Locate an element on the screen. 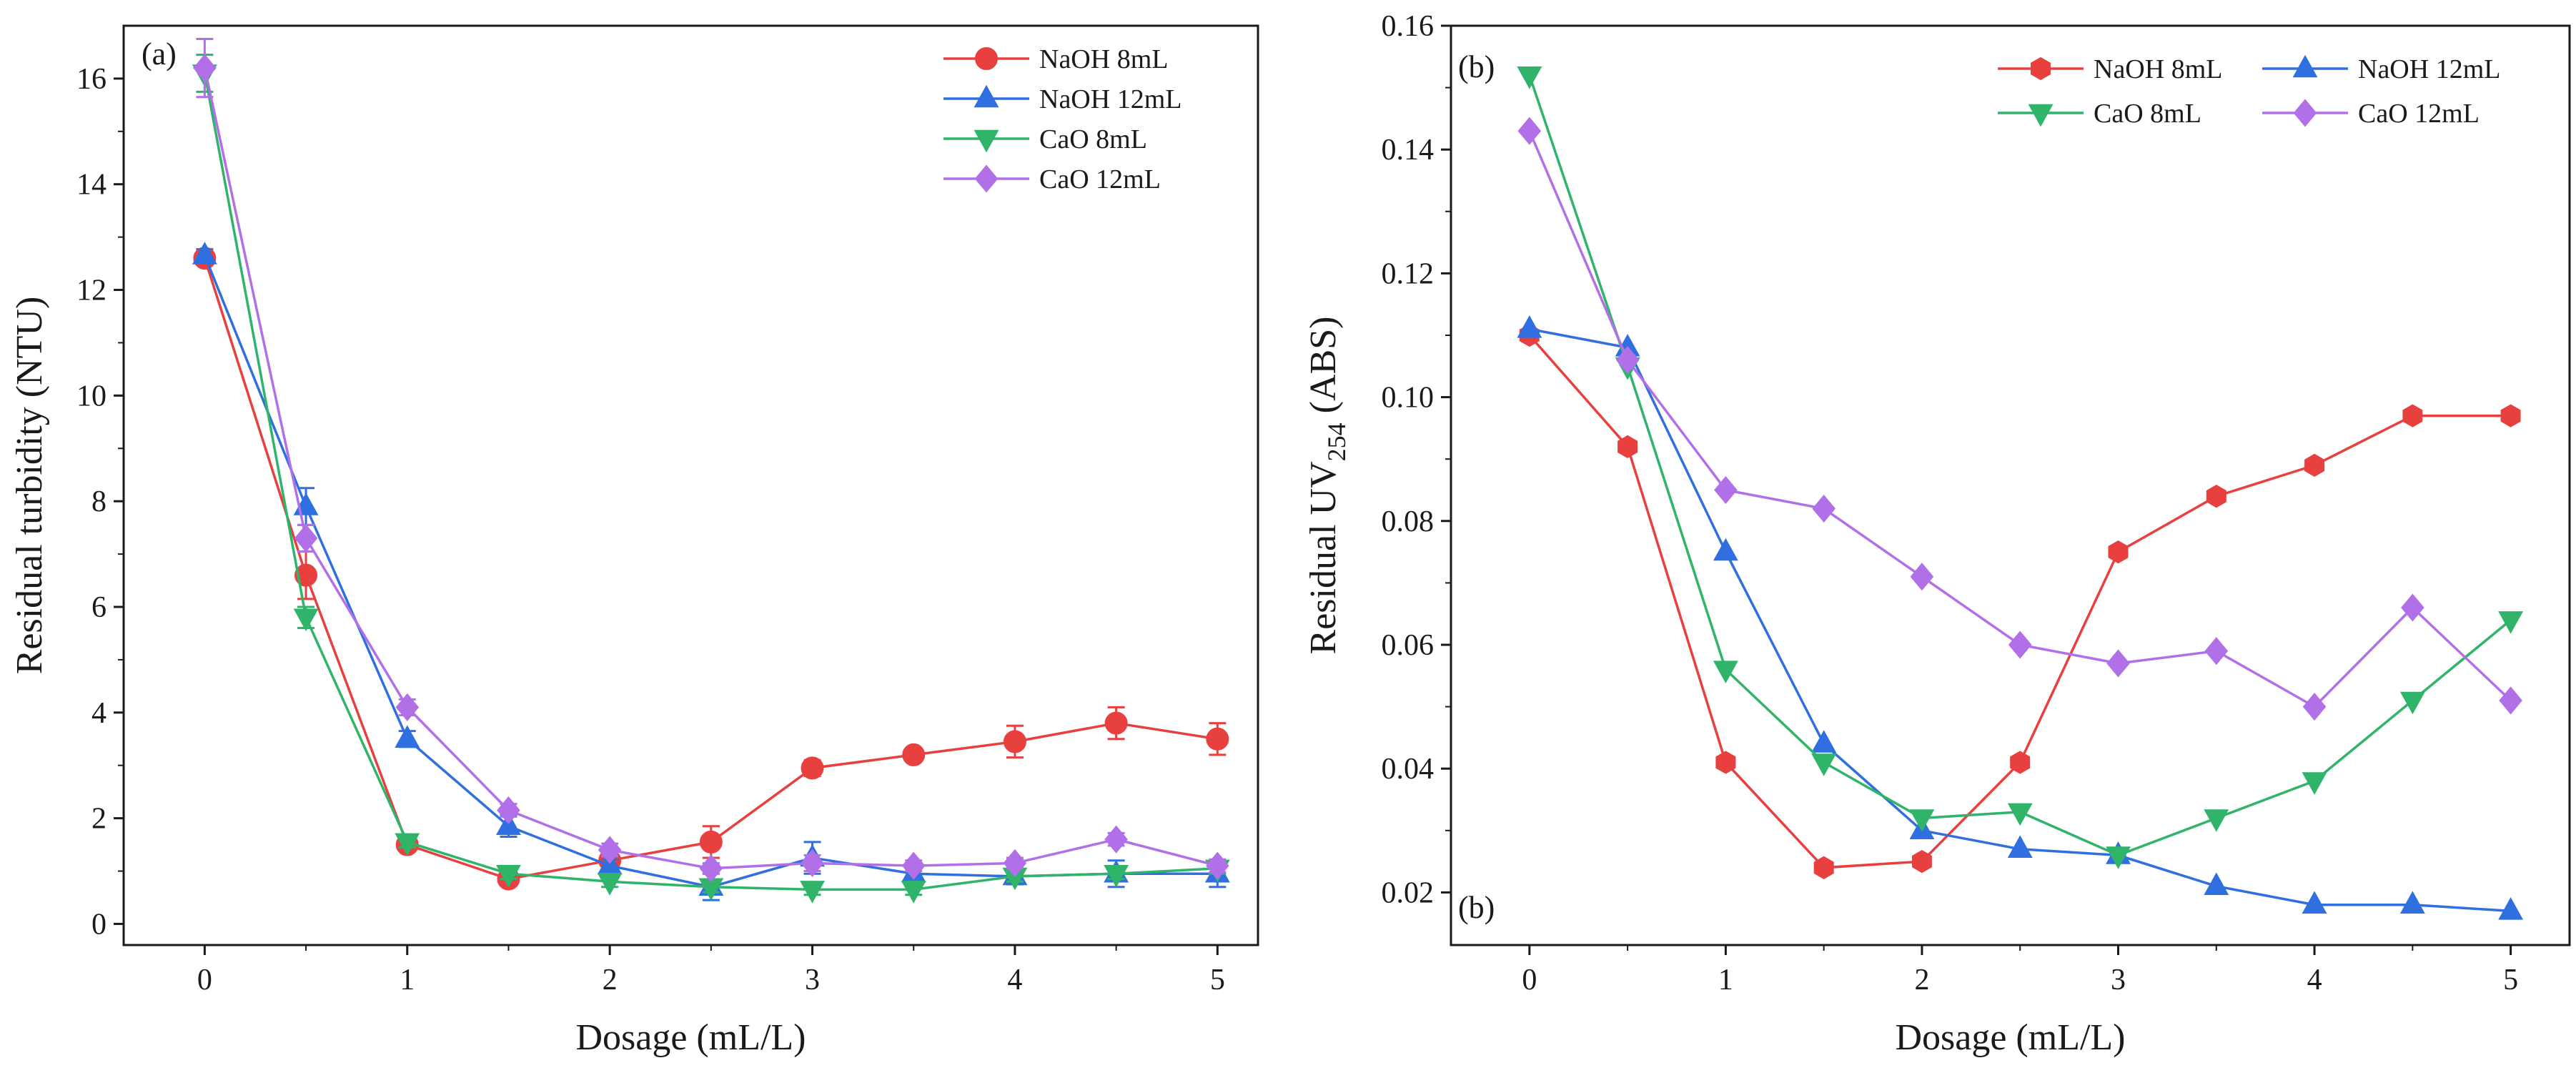  y-tick-label: 12 is located at coordinates (91, 291).